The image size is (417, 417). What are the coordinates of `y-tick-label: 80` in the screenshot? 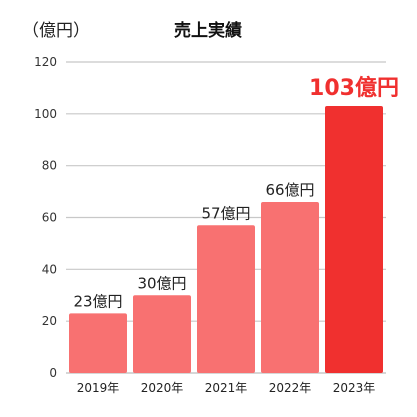 It's located at (49, 166).